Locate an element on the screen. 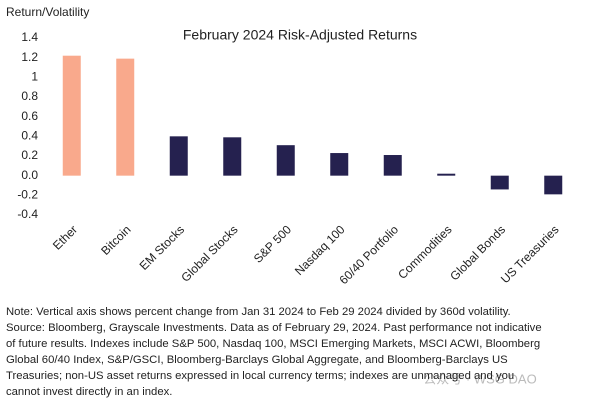  note-line: cannot invest directly in an index. is located at coordinates (89, 392).